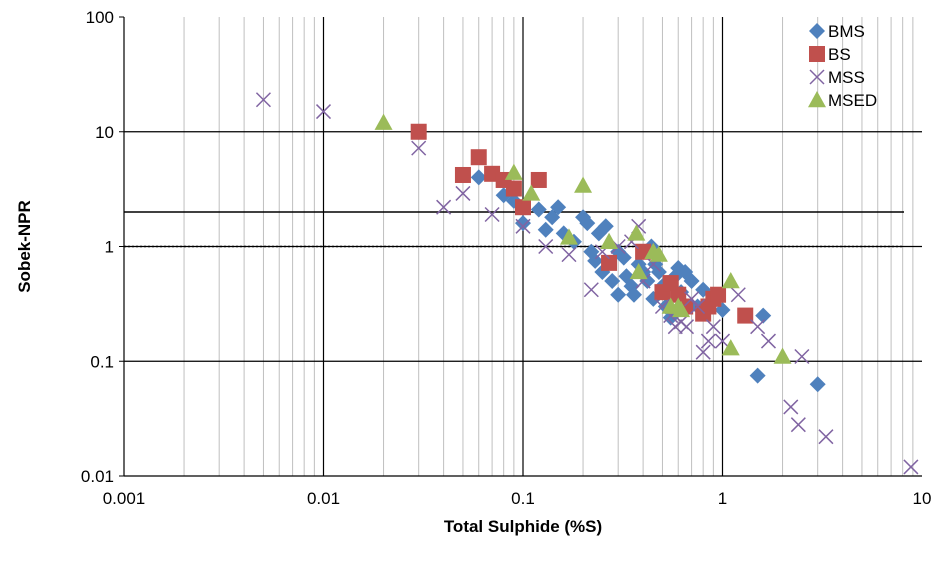 The height and width of the screenshot is (561, 940). I want to click on y-tick-label: 1, so click(109, 247).